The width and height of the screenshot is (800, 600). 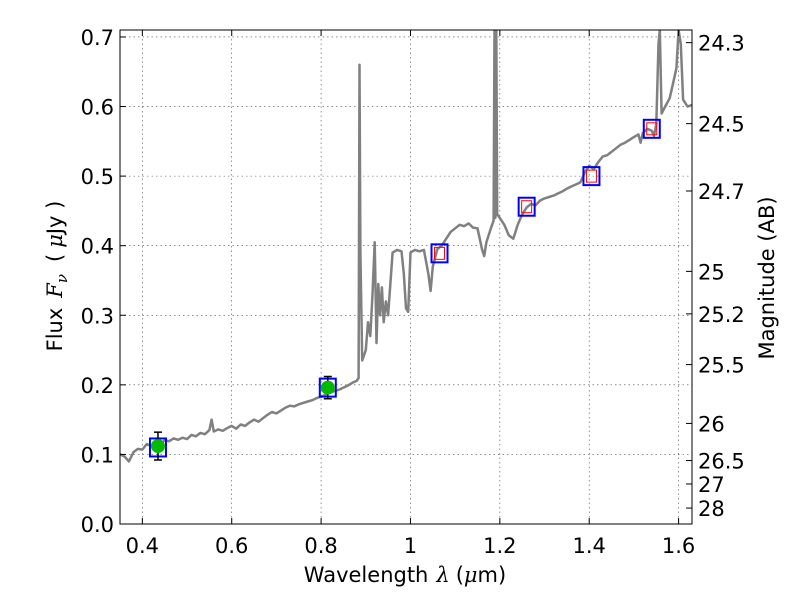 I want to click on x-tick-label: 1.4, so click(x=589, y=546).